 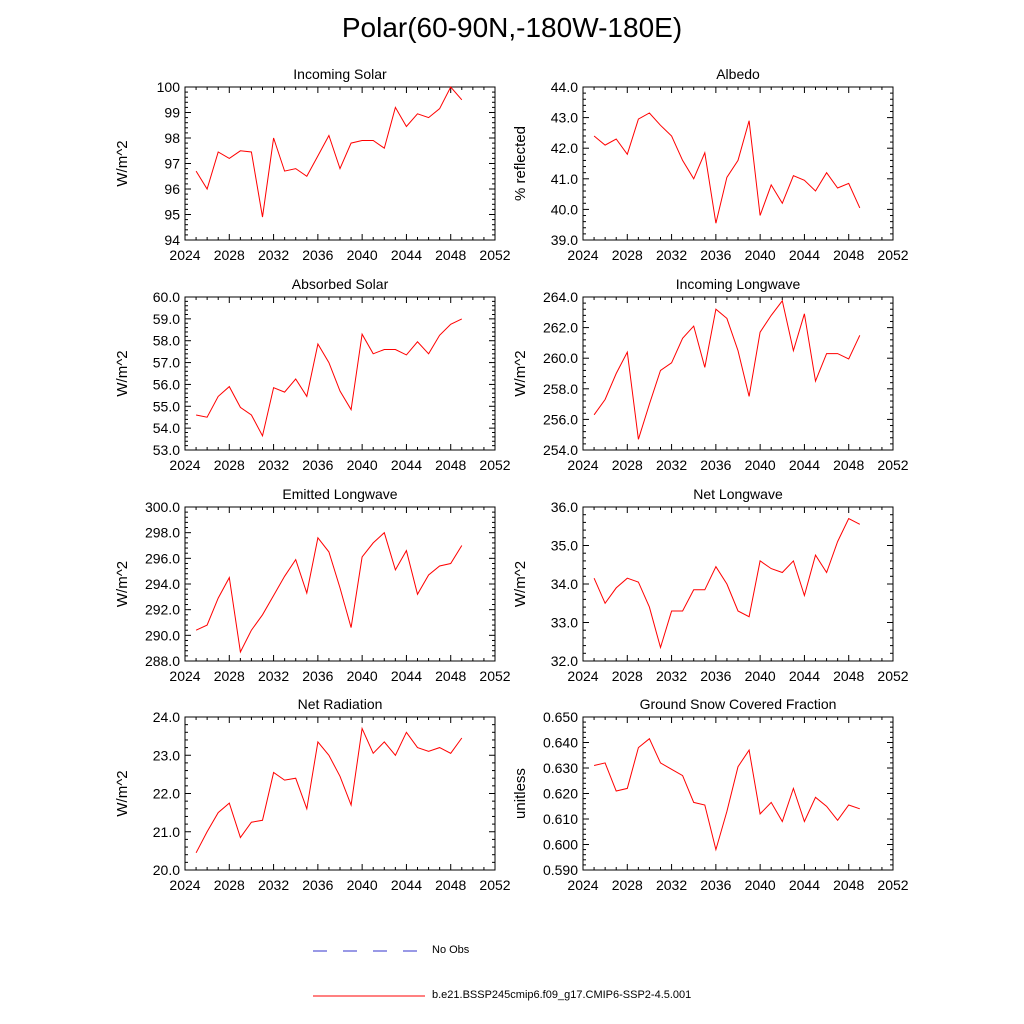 I want to click on y-tick-label: 34.0, so click(x=564, y=584).